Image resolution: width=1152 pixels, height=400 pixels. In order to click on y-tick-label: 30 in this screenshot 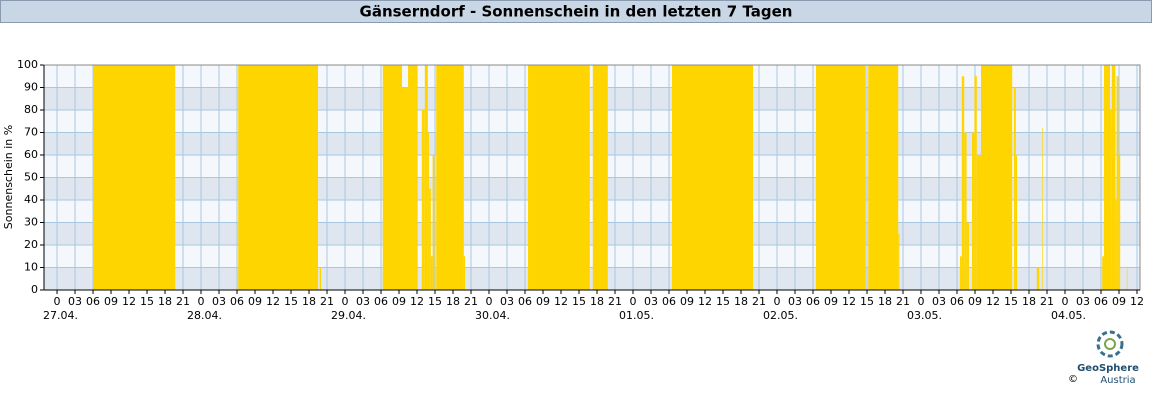, I will do `click(31, 222)`.